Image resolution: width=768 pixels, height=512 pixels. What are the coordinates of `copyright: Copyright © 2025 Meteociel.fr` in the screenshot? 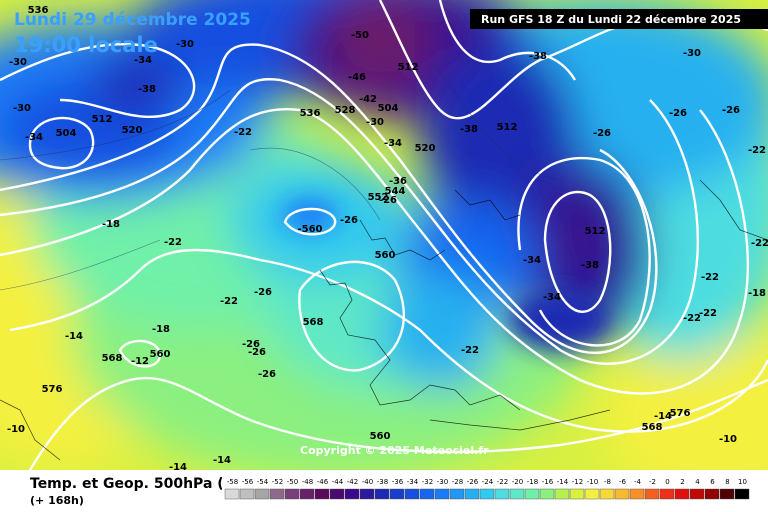 It's located at (394, 450).